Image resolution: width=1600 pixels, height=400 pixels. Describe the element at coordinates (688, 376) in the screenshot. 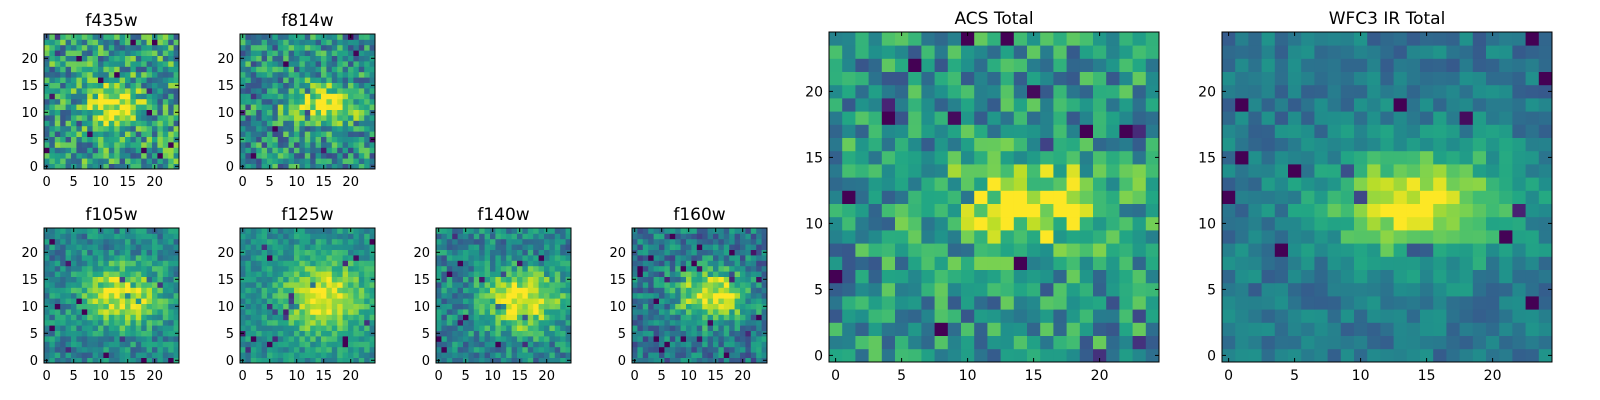

I see `x-tick-label: 10` at that location.